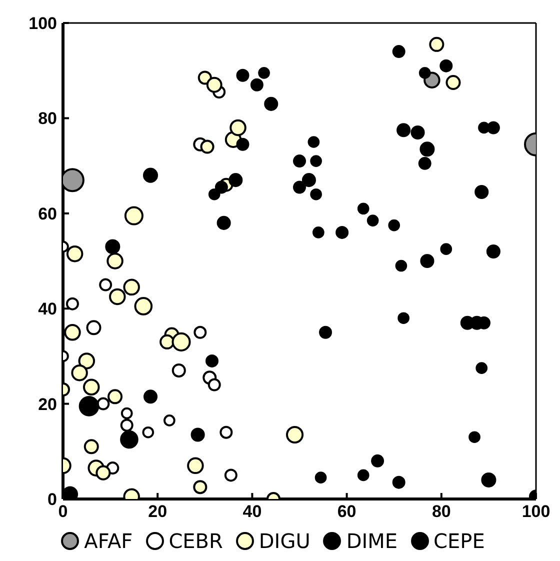 Image resolution: width=560 pixels, height=561 pixels. What do you see at coordinates (42, 24) in the screenshot?
I see `y-tick-label: 100` at bounding box center [42, 24].